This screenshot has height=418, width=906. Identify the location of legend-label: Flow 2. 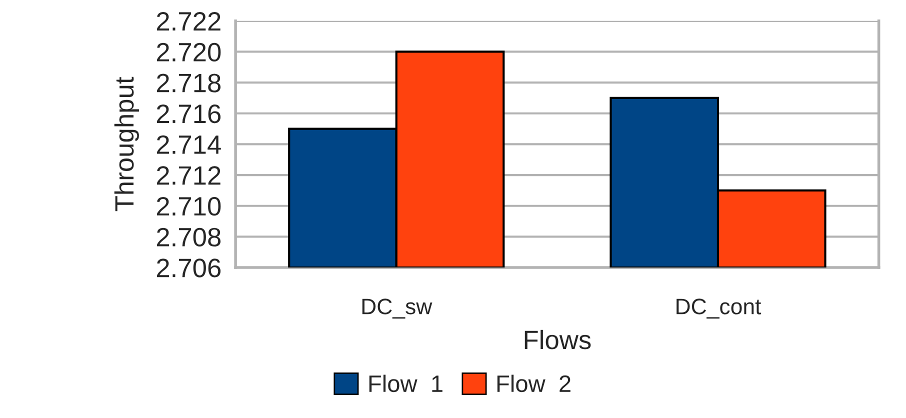
(533, 383).